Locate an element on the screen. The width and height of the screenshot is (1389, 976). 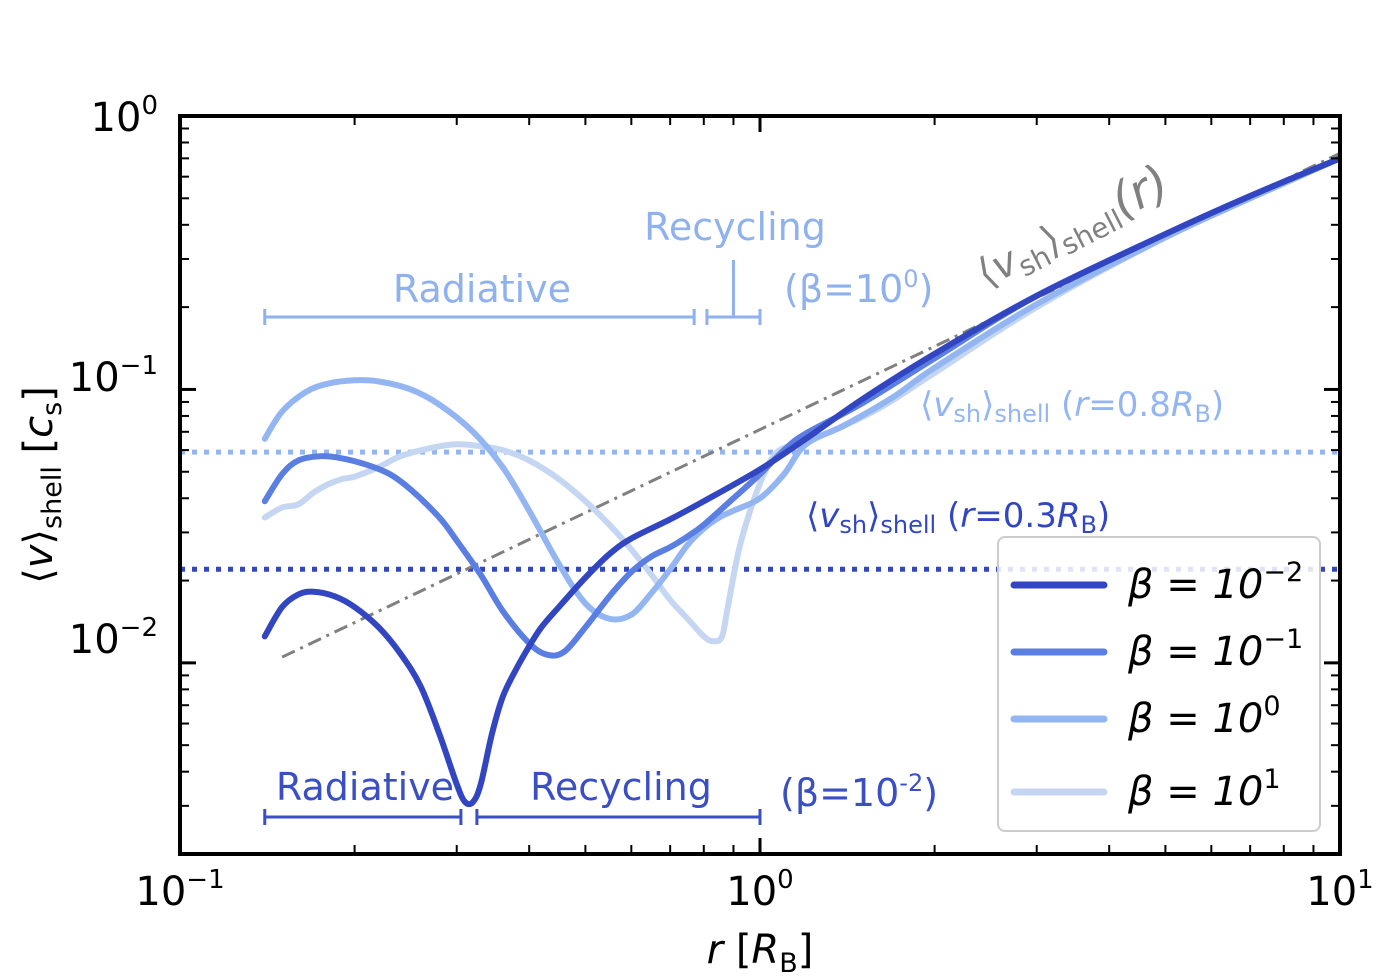
annotation-beta-1: Recycling Radiative (β=100) is located at coordinates (598, 265).